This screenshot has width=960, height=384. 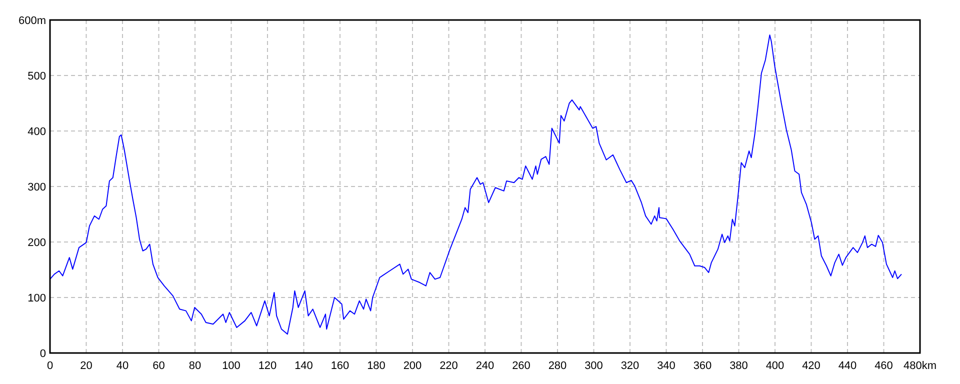 What do you see at coordinates (37, 298) in the screenshot?
I see `y-tick-label: 100` at bounding box center [37, 298].